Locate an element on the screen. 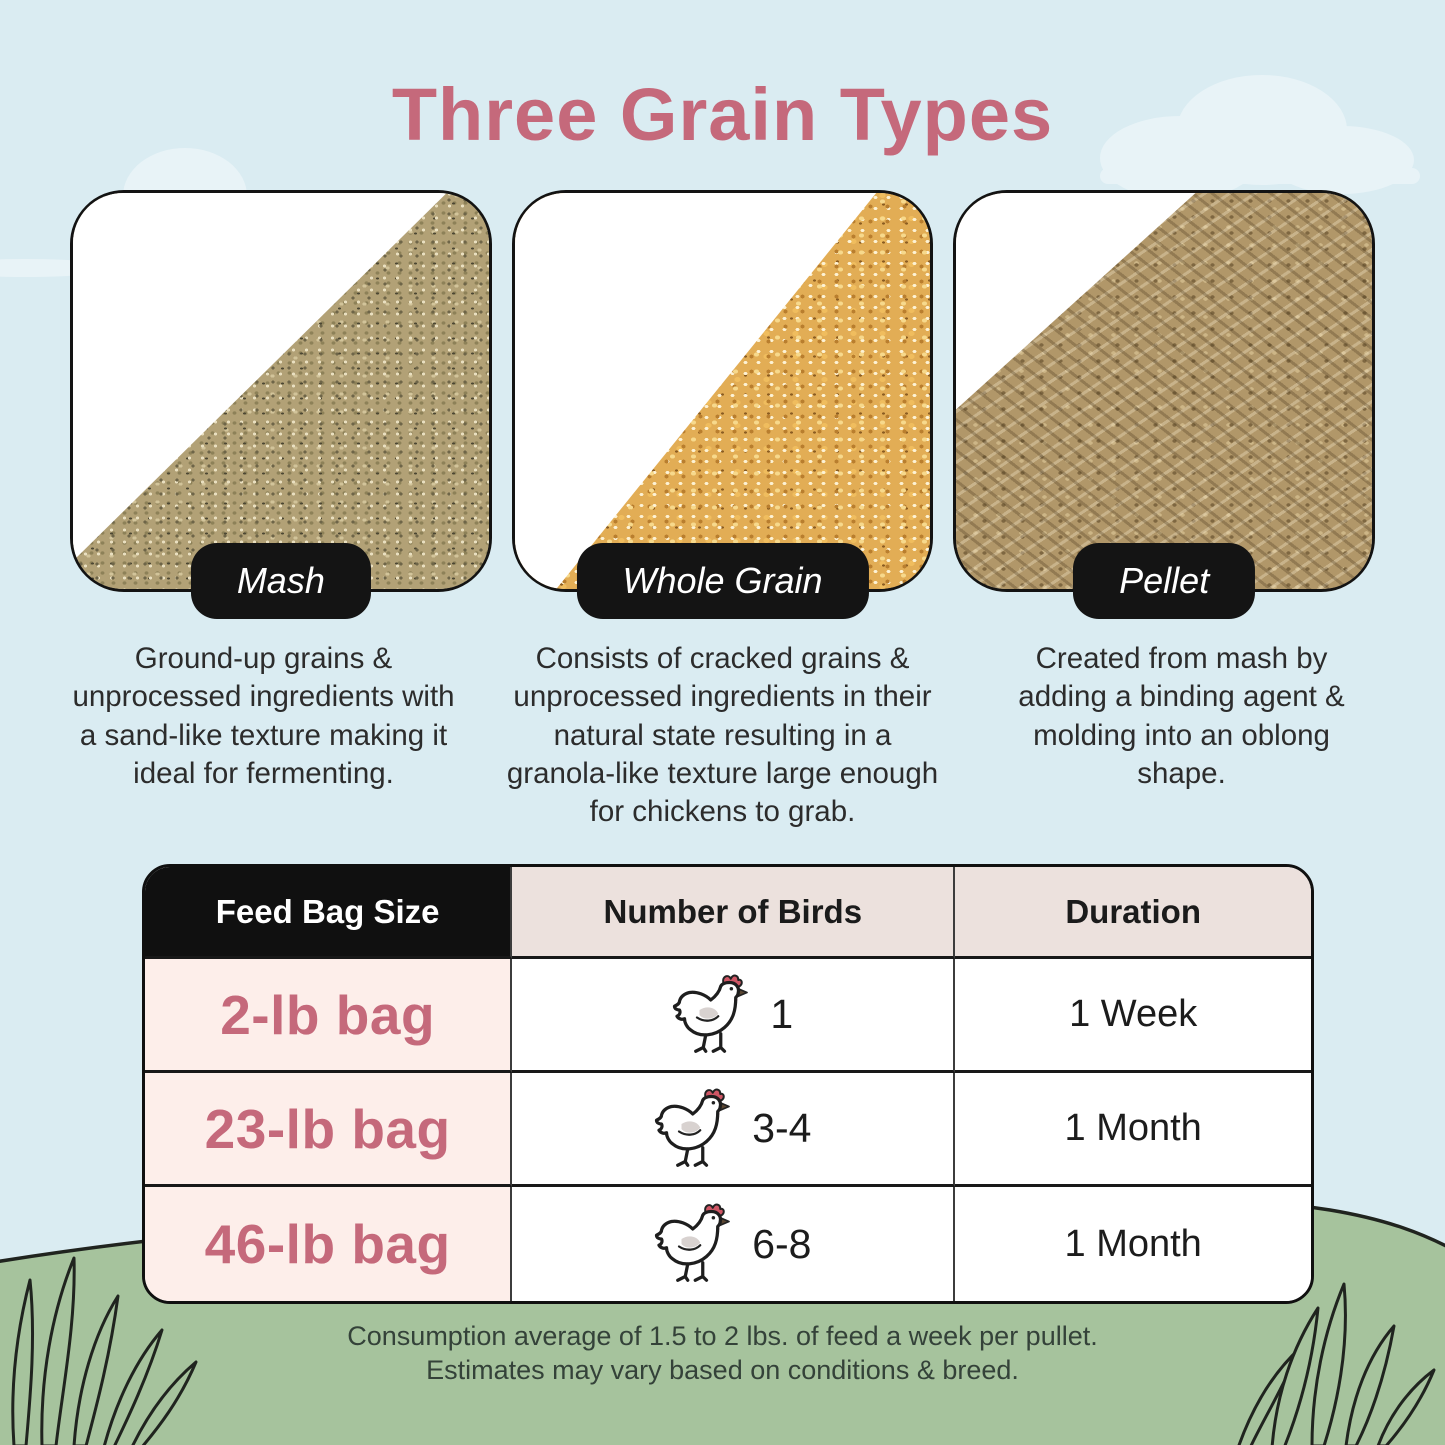 The height and width of the screenshot is (1445, 1445). whole-grain-photo is located at coordinates (722, 391).